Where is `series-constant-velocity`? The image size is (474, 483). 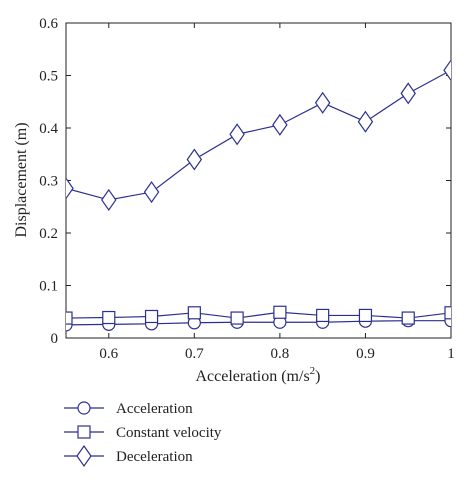
series-constant-velocity is located at coordinates (258, 315).